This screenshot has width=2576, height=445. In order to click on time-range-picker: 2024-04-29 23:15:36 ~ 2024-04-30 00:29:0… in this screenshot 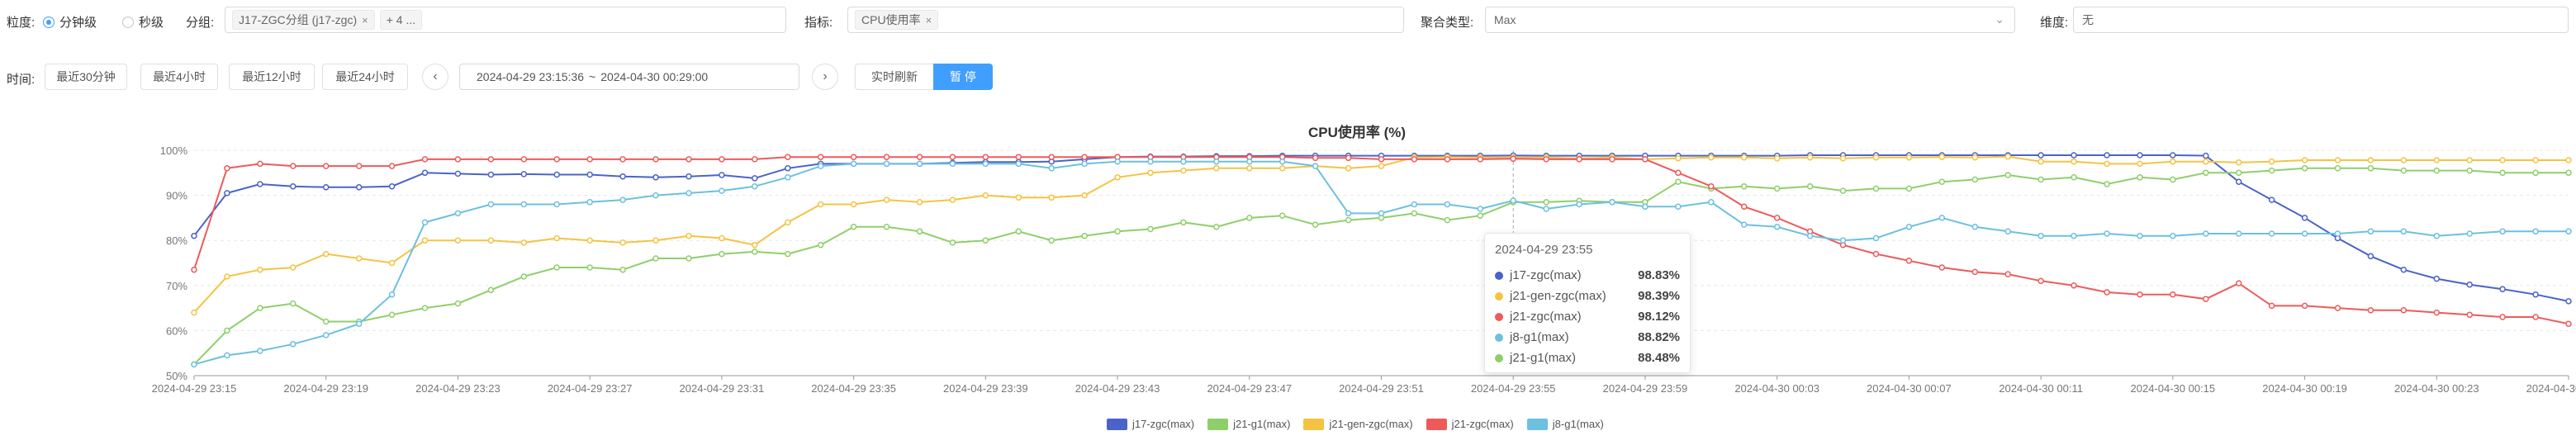, I will do `click(629, 77)`.